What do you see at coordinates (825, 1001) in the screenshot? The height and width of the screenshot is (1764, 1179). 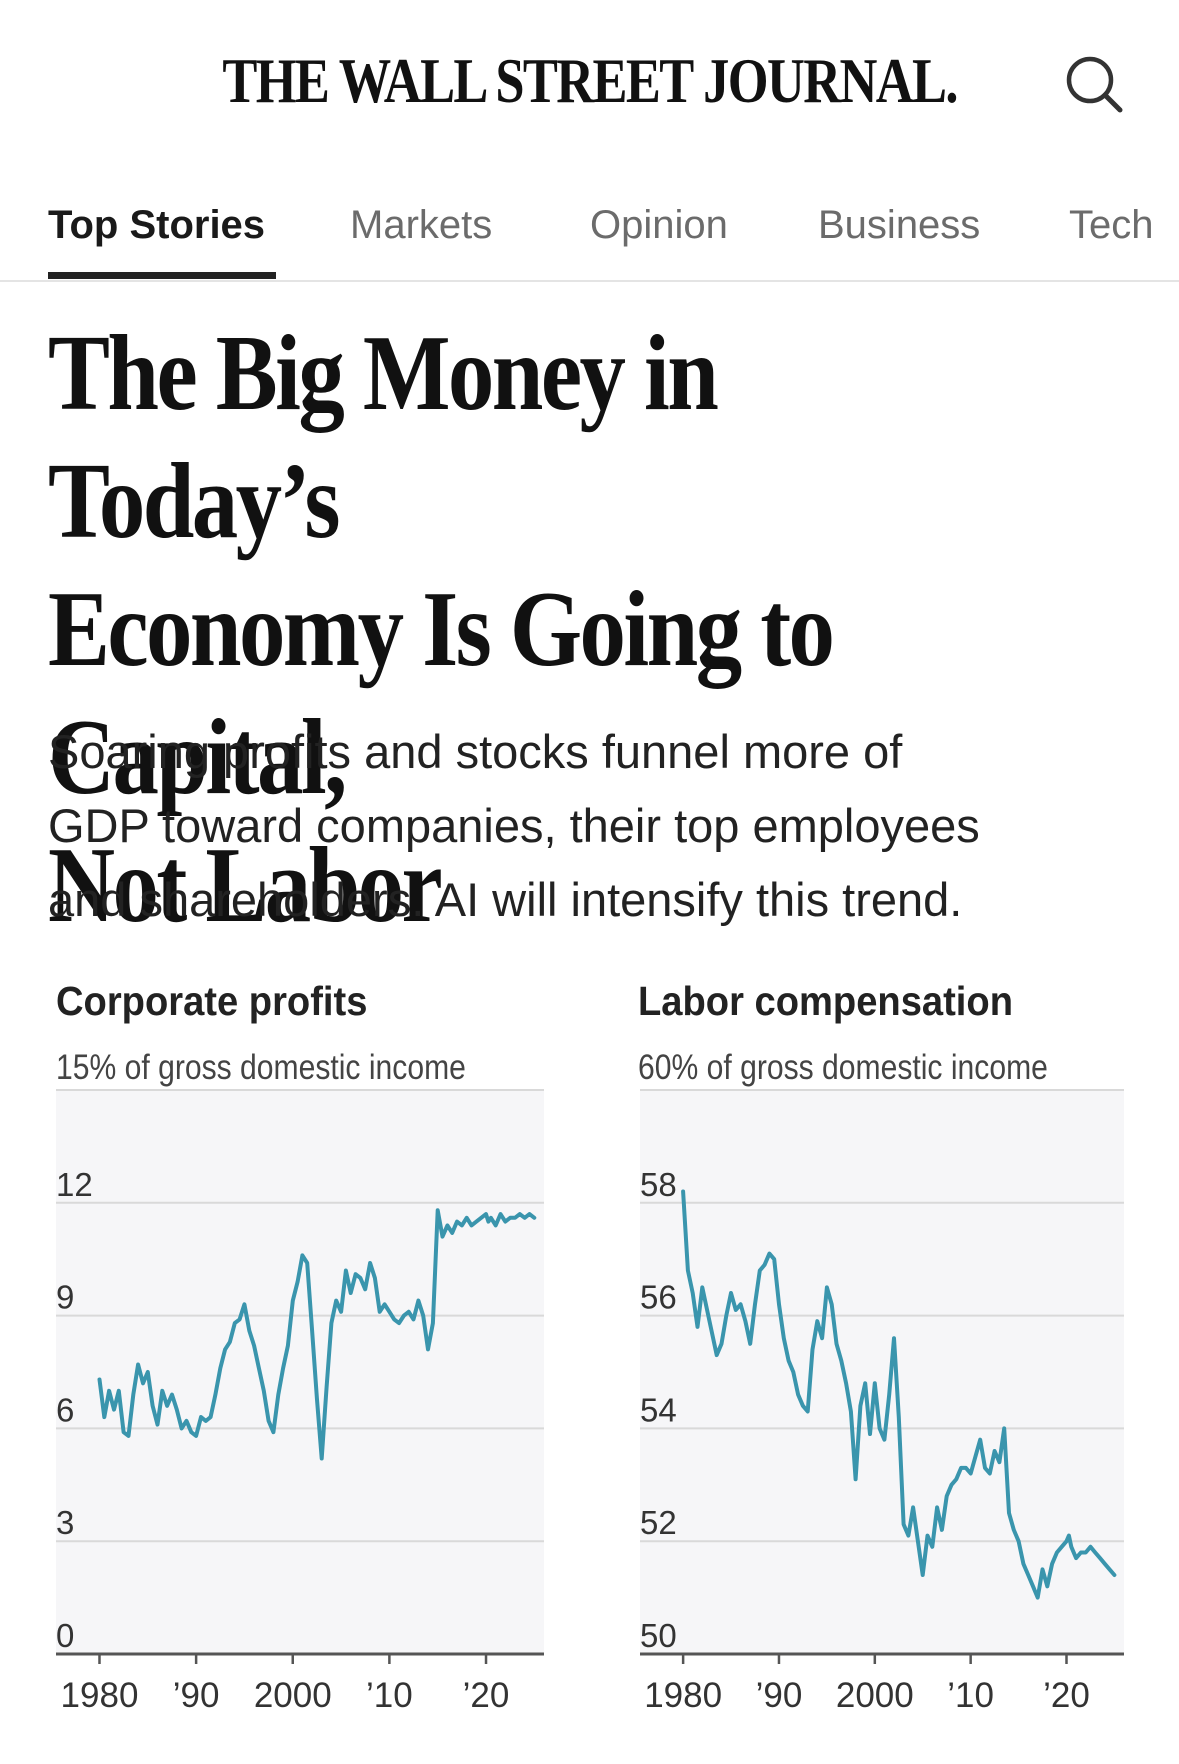 I see `chart-title: Labor compensation` at bounding box center [825, 1001].